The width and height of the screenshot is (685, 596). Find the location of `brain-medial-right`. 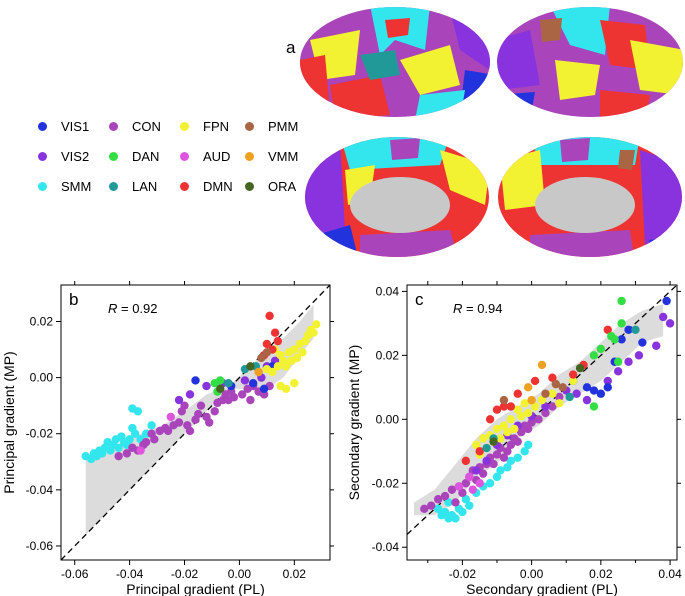

brain-medial-right is located at coordinates (590, 197).